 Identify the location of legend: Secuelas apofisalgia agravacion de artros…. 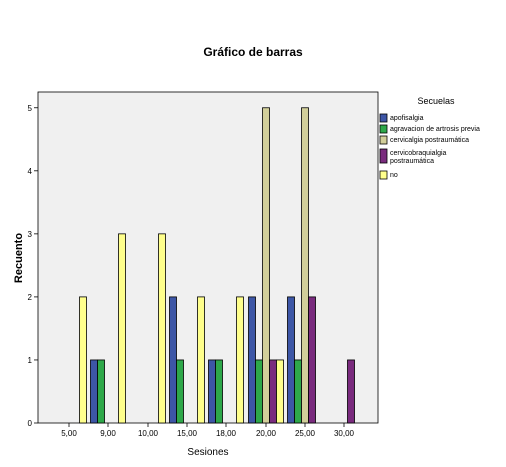
(429, 138).